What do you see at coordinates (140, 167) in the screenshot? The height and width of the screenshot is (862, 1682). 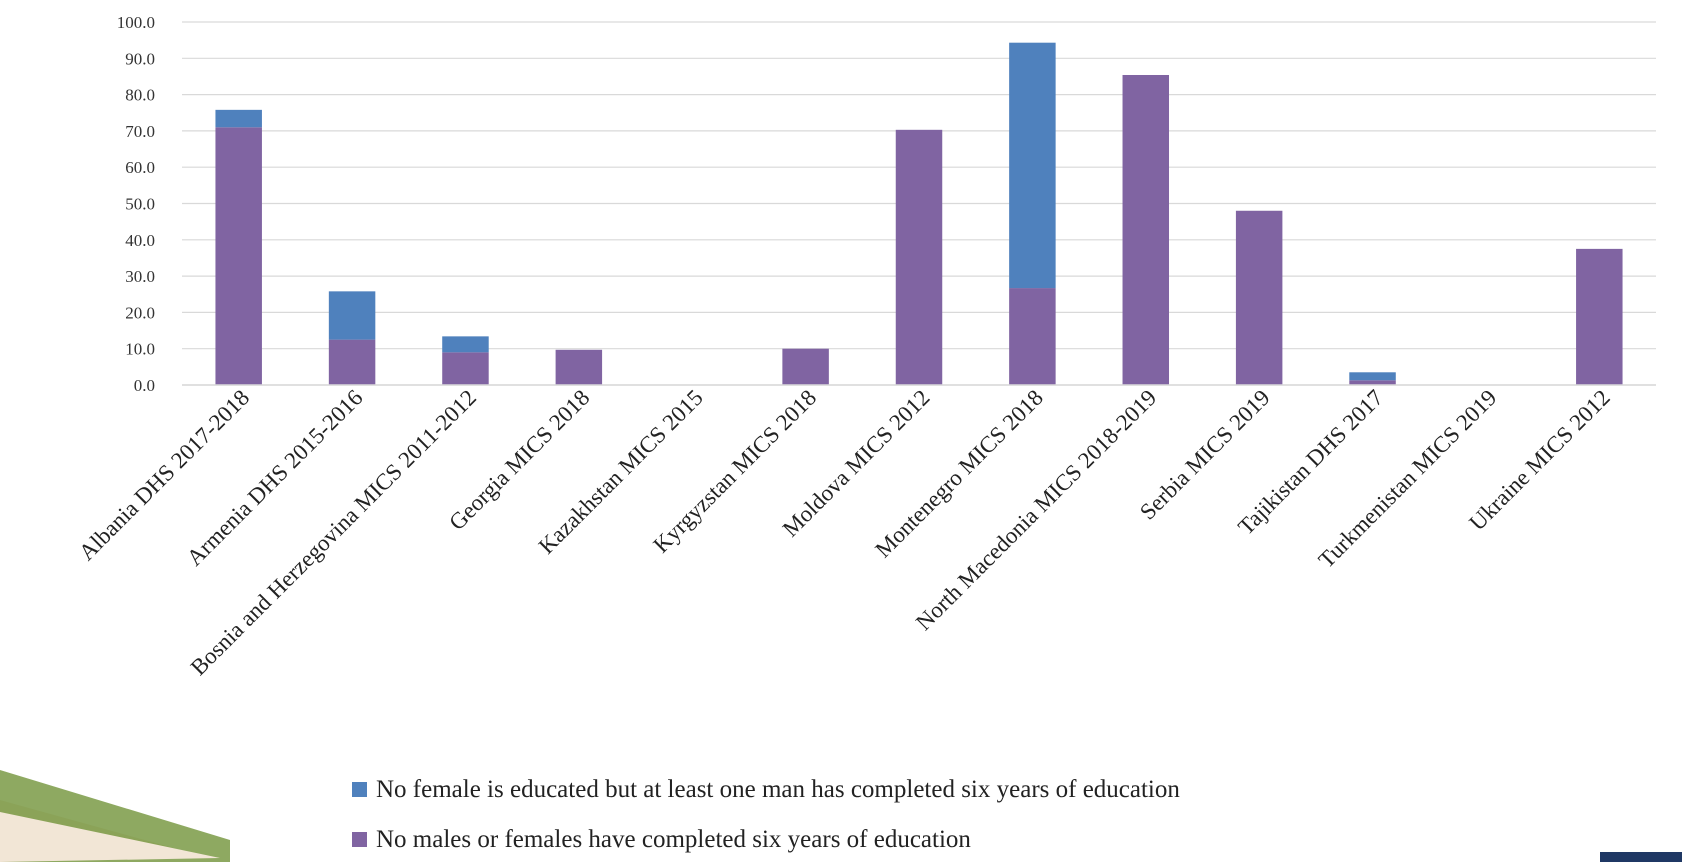 I see `y-tick-label: 60.0` at bounding box center [140, 167].